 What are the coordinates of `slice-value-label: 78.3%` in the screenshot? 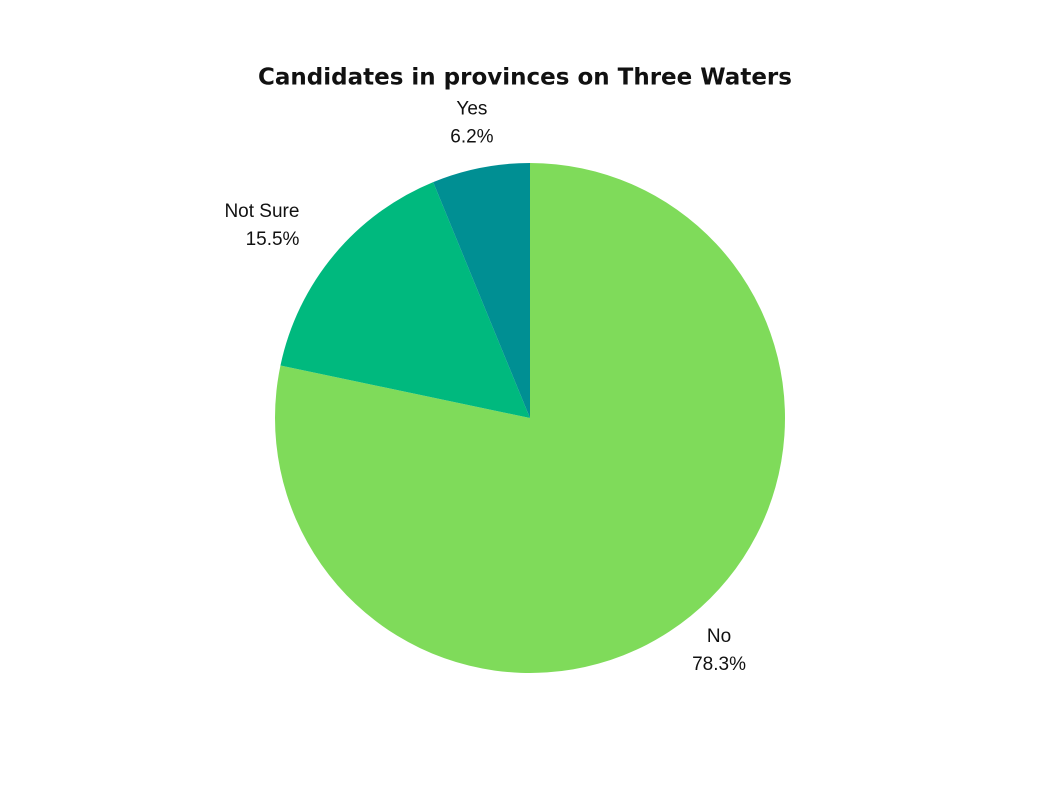 It's located at (719, 664).